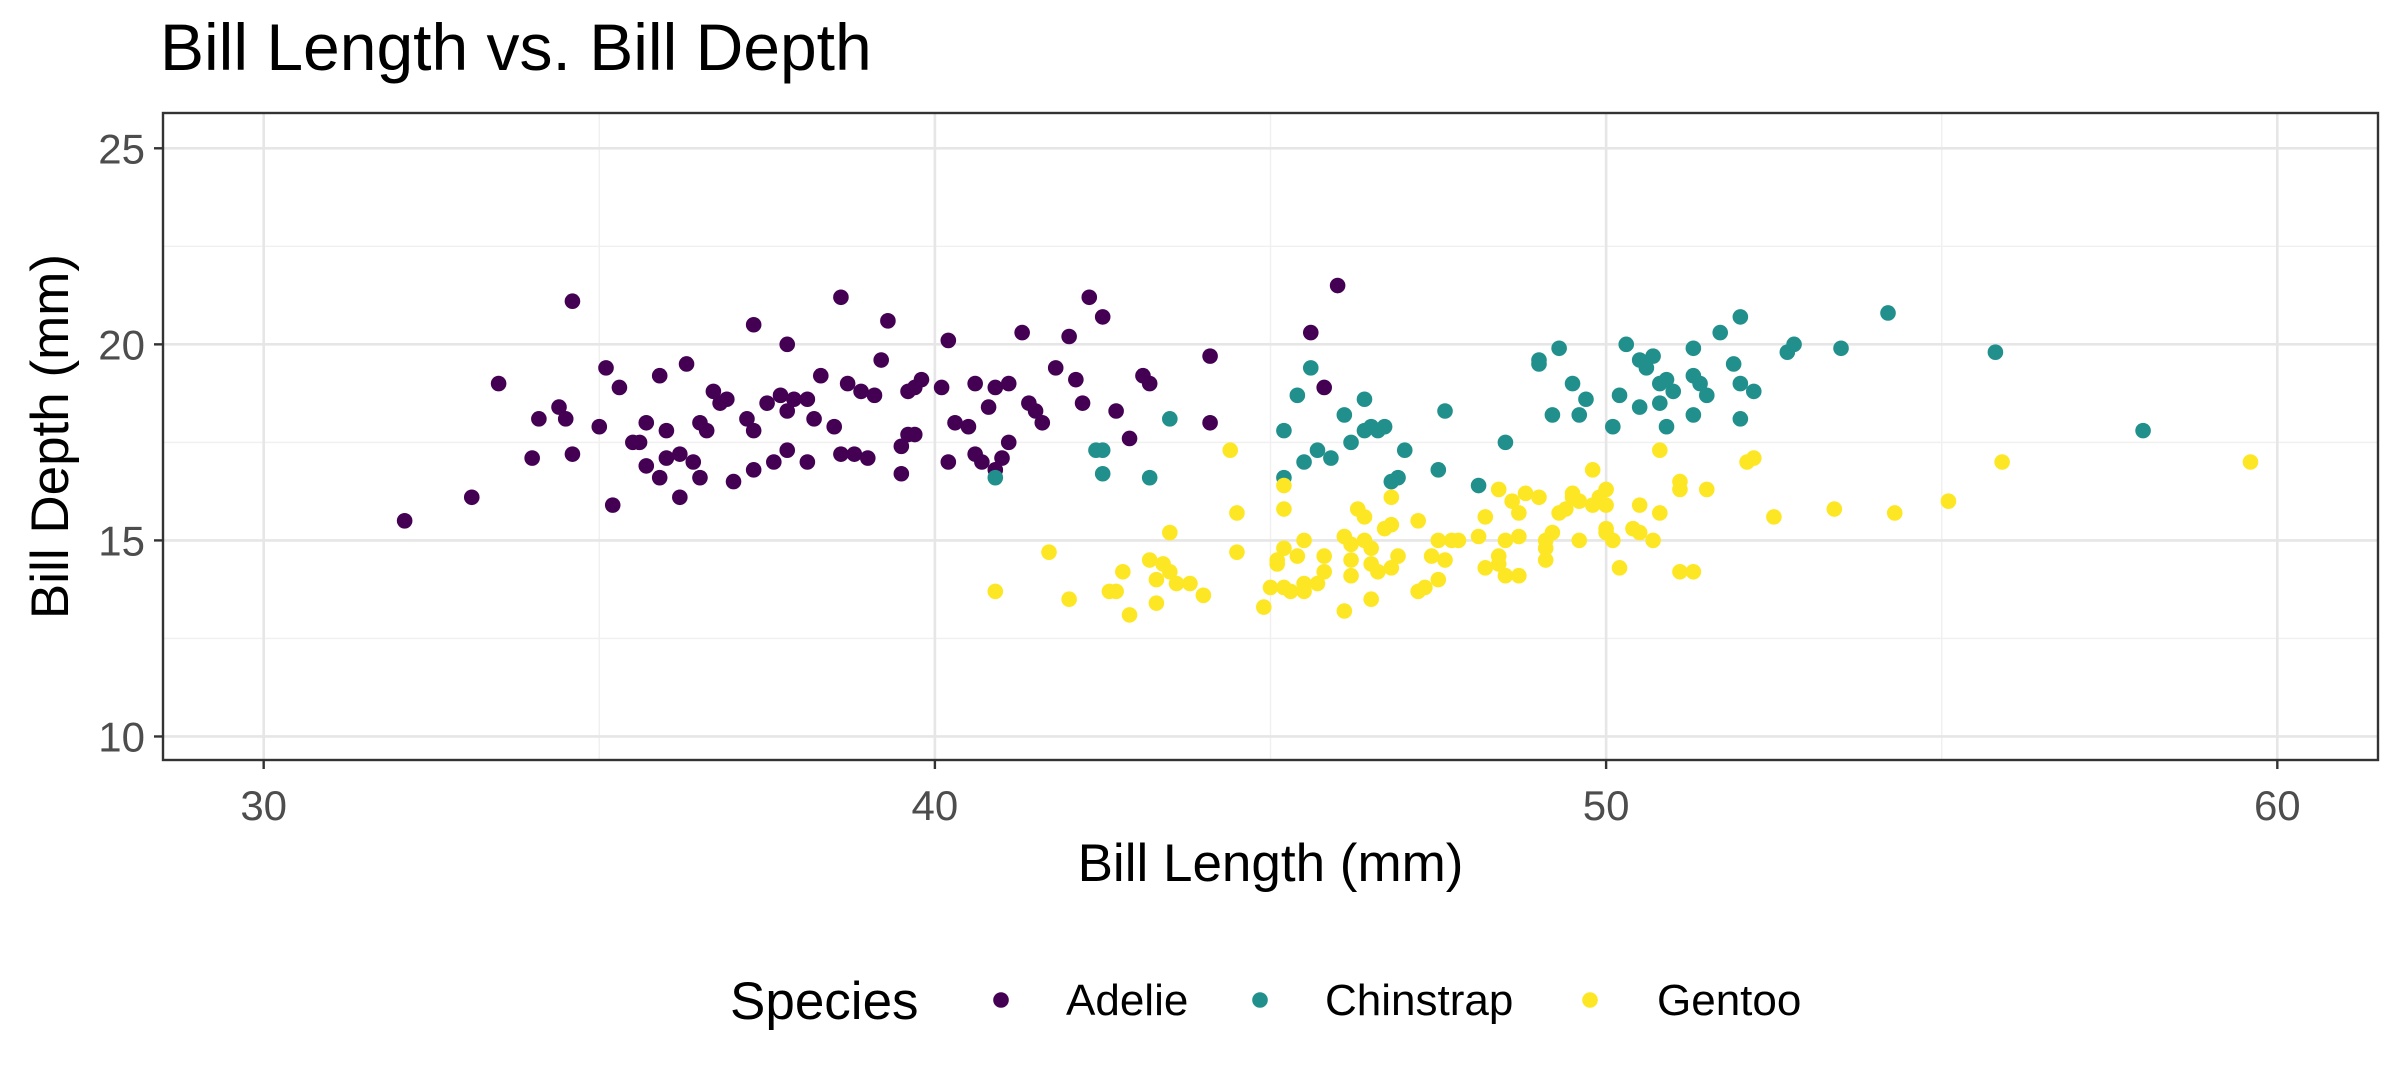  What do you see at coordinates (1419, 1000) in the screenshot?
I see `legend-label-chinstrap: Chinstrap` at bounding box center [1419, 1000].